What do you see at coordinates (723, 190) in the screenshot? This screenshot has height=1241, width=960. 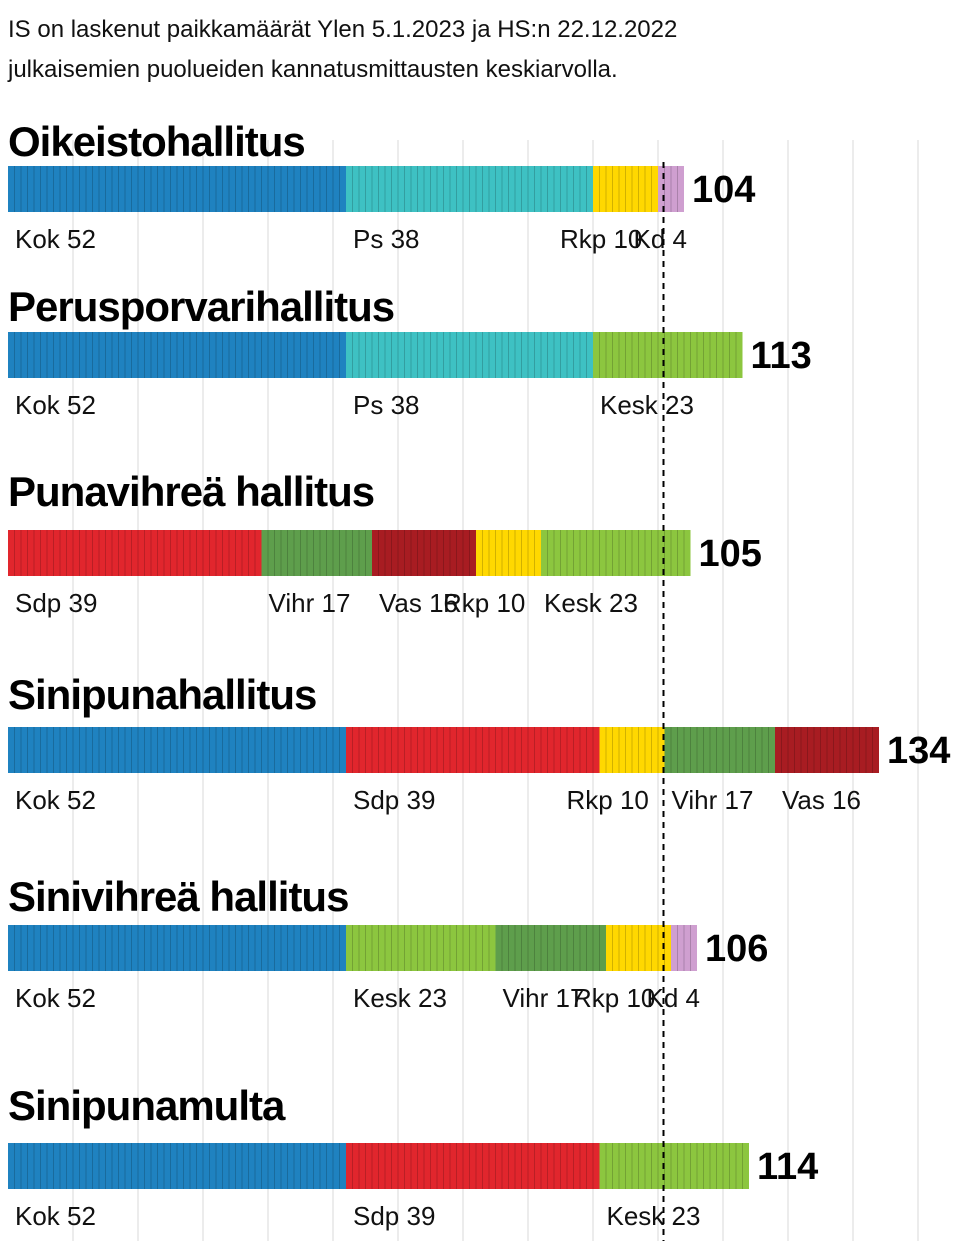 I see `coalition-total: 104` at bounding box center [723, 190].